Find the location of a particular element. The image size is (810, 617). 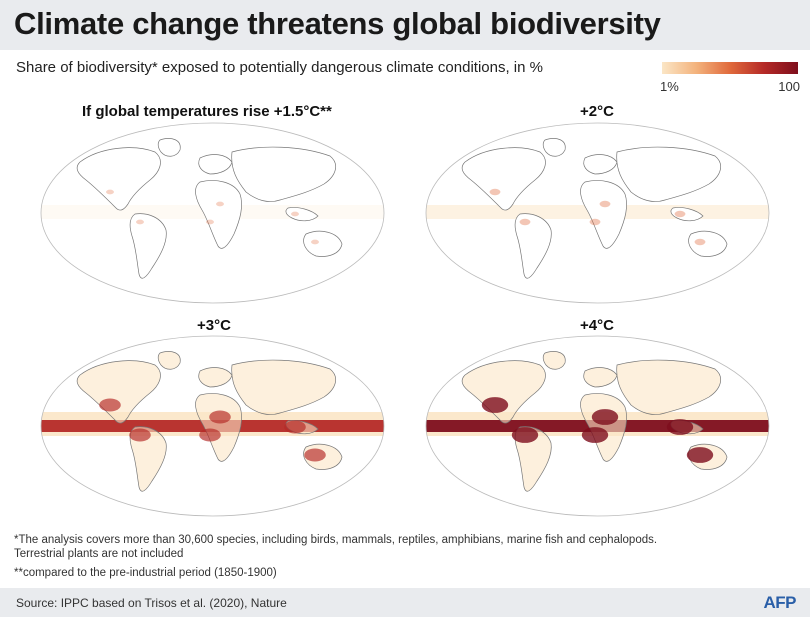

world-map-4c is located at coordinates (597, 426).